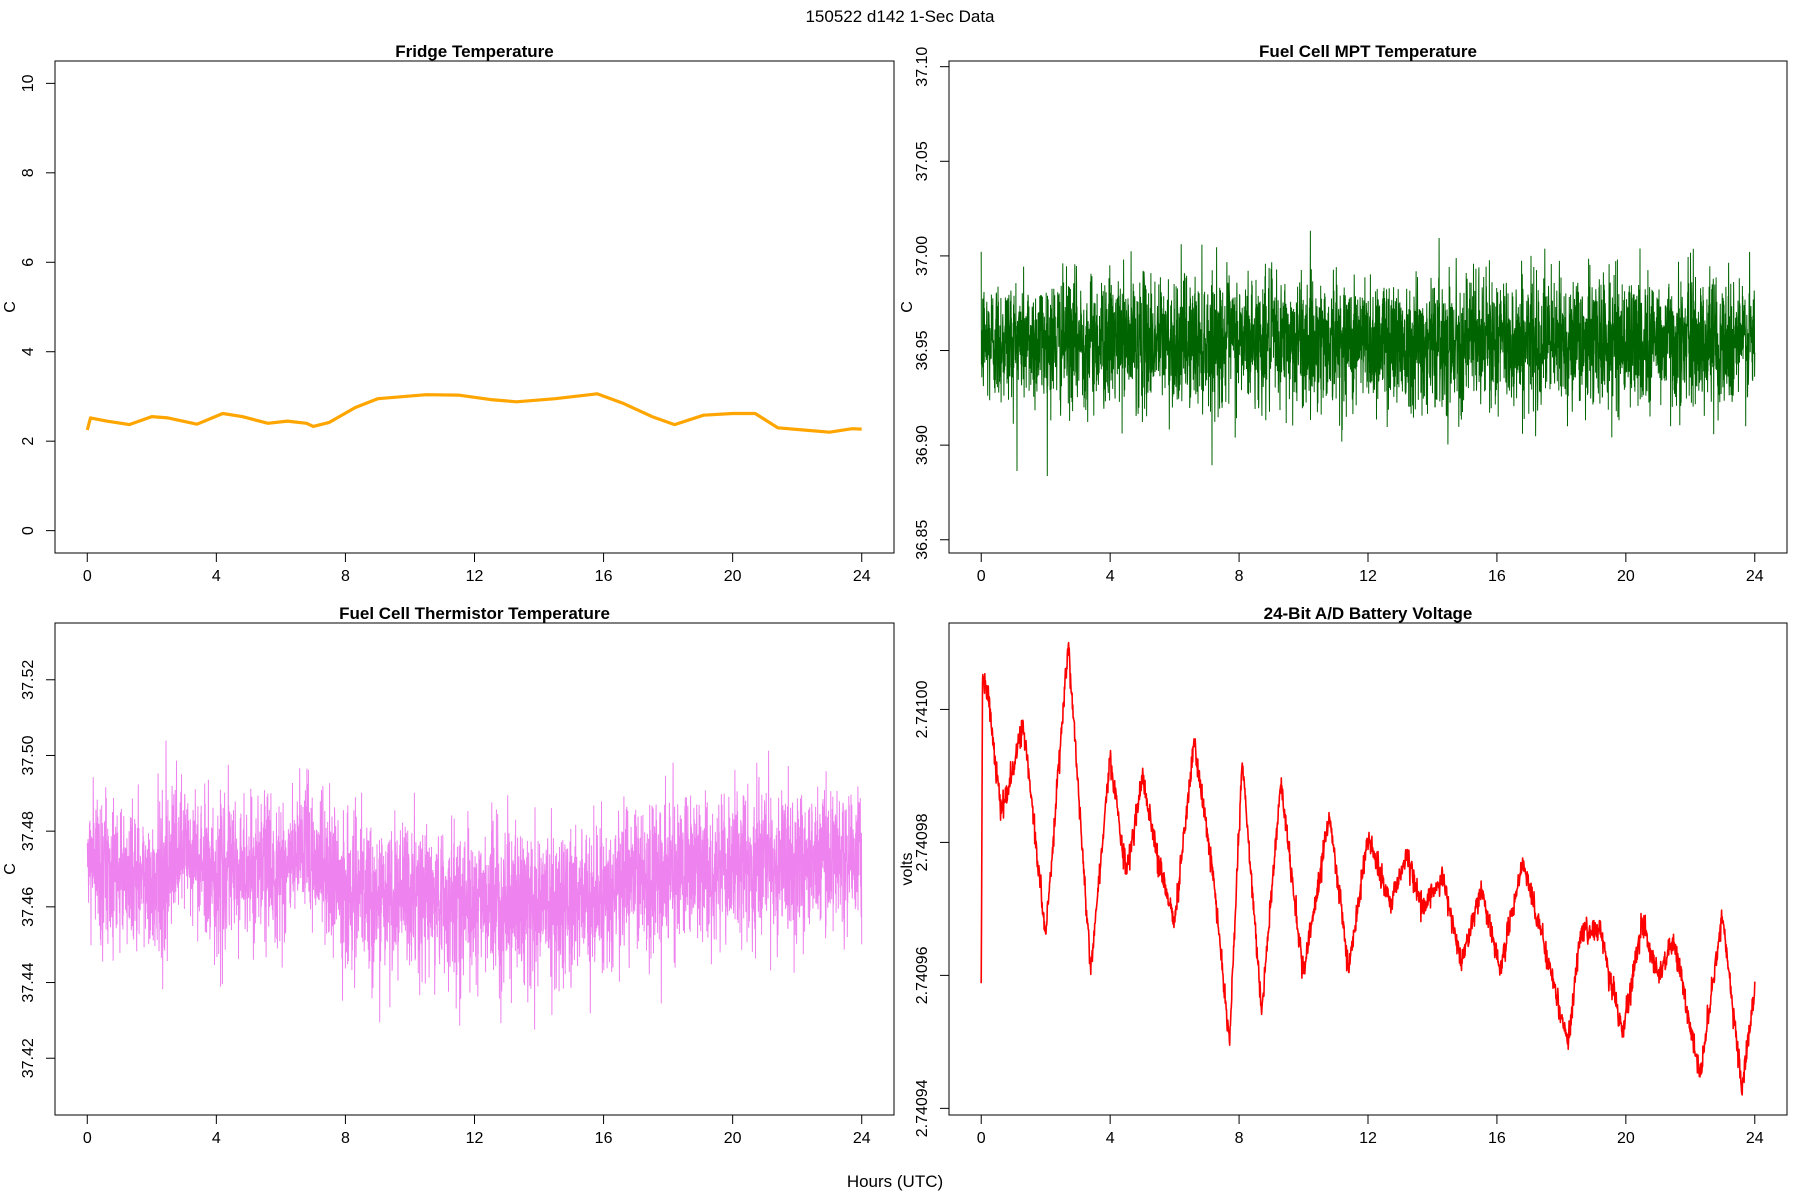  What do you see at coordinates (1368, 353) in the screenshot?
I see `mpt-series-line` at bounding box center [1368, 353].